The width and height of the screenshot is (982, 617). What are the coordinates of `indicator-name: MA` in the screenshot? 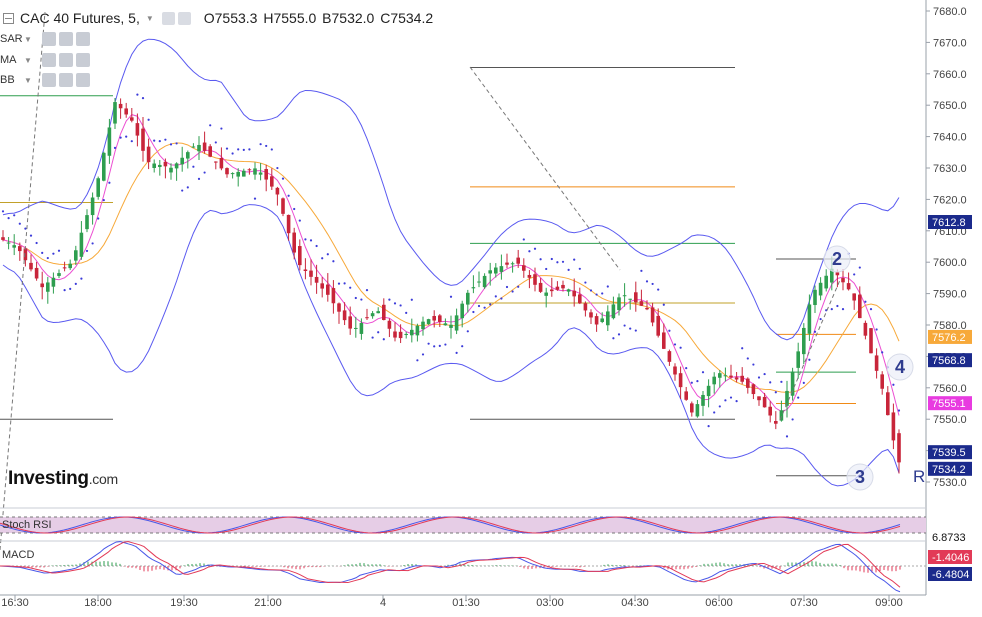 It's located at (8, 60).